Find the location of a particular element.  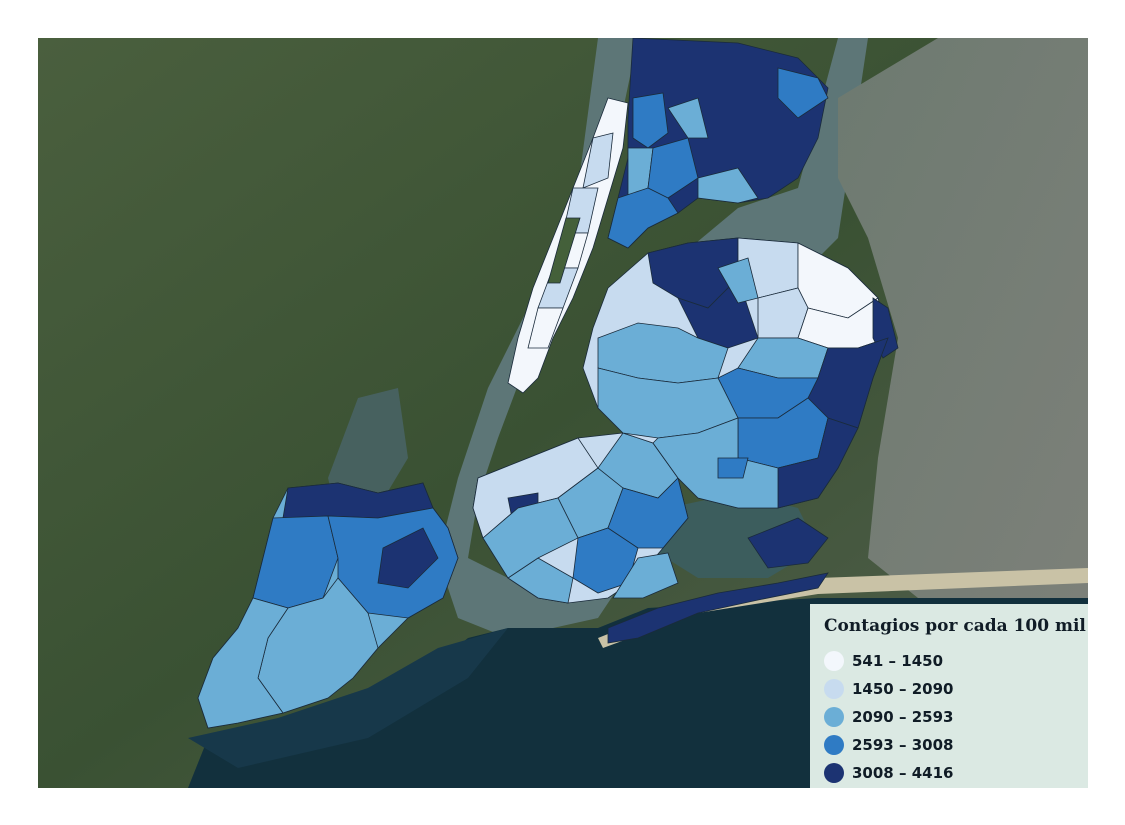

legend-item: 2593 – 3008 is located at coordinates (888, 745).